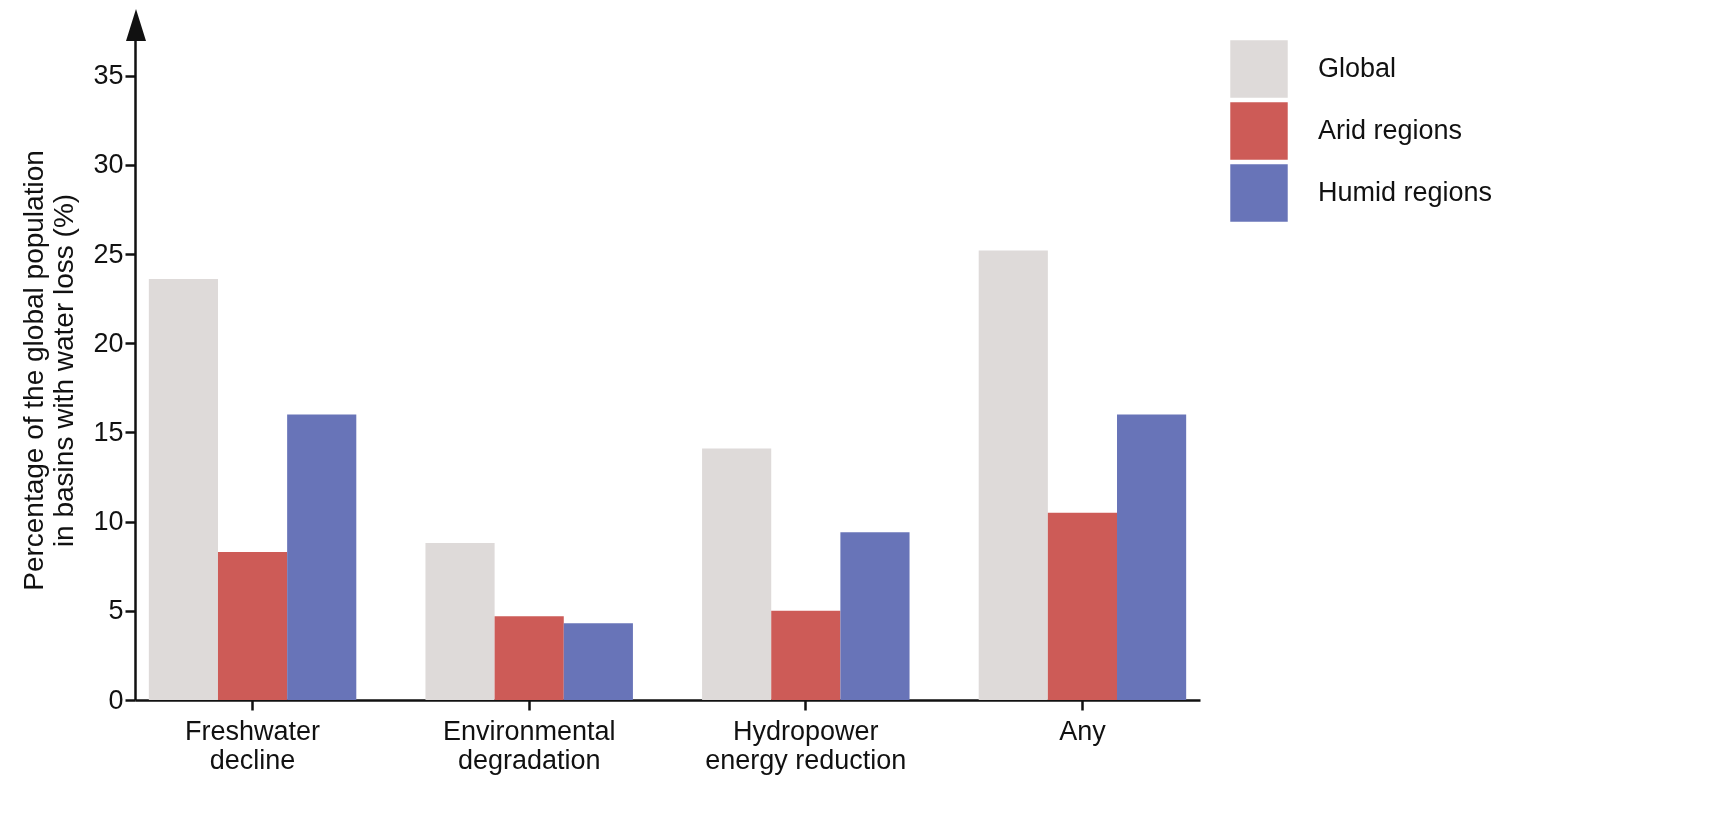 The image size is (1710, 839). I want to click on legend-label: Global, so click(1357, 68).